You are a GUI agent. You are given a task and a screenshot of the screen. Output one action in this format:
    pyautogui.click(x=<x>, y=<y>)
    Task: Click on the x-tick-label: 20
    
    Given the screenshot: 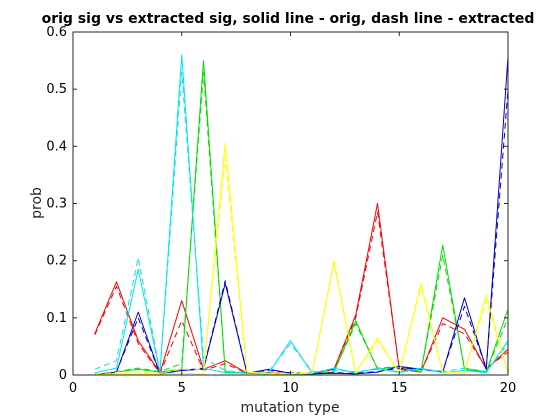 What is the action you would take?
    pyautogui.click(x=508, y=388)
    